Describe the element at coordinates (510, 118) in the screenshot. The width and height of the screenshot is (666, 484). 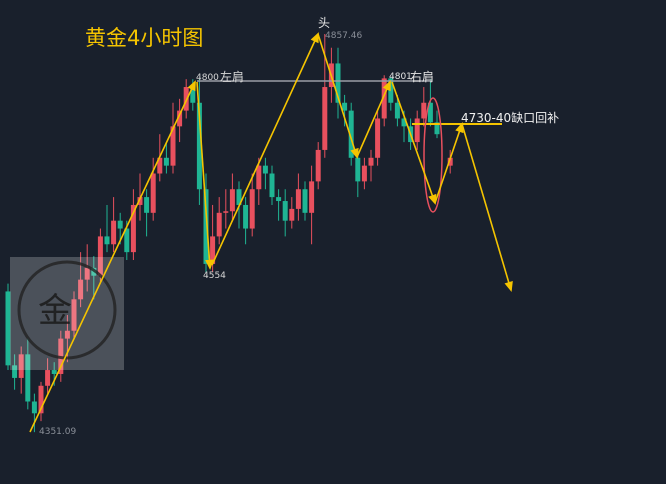
I see `gap-fill-label: 4730-40缺口回补` at that location.